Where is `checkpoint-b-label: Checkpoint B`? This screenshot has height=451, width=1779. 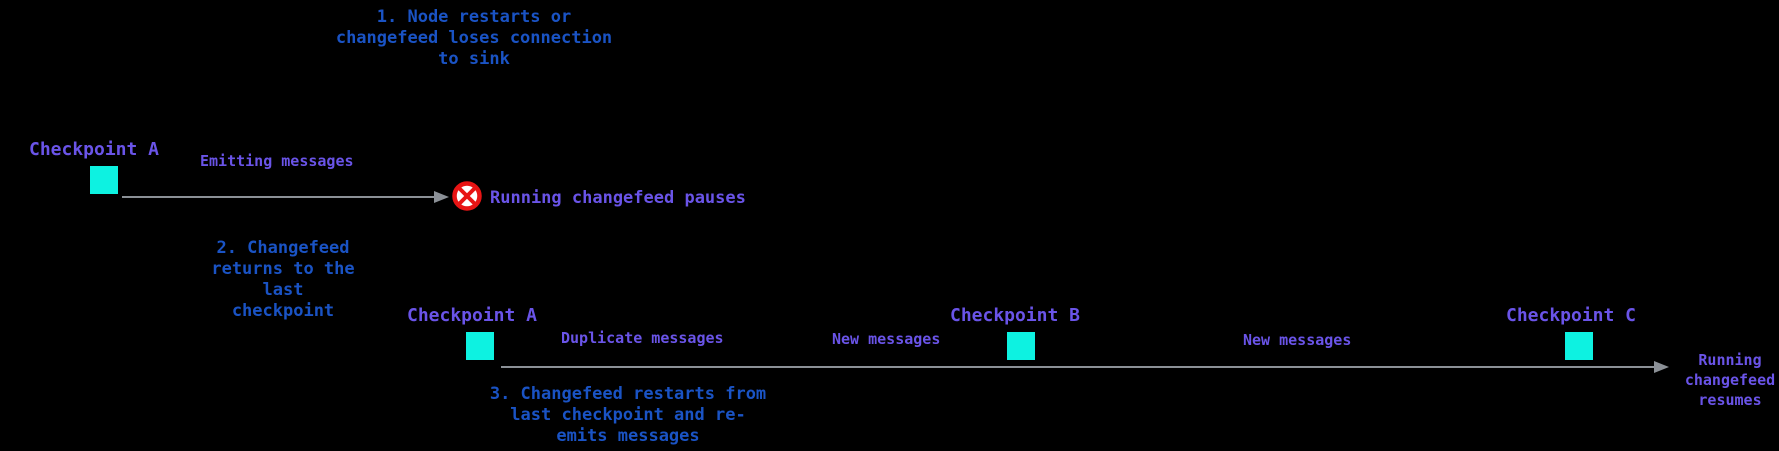
checkpoint-b-label: Checkpoint B is located at coordinates (1015, 315).